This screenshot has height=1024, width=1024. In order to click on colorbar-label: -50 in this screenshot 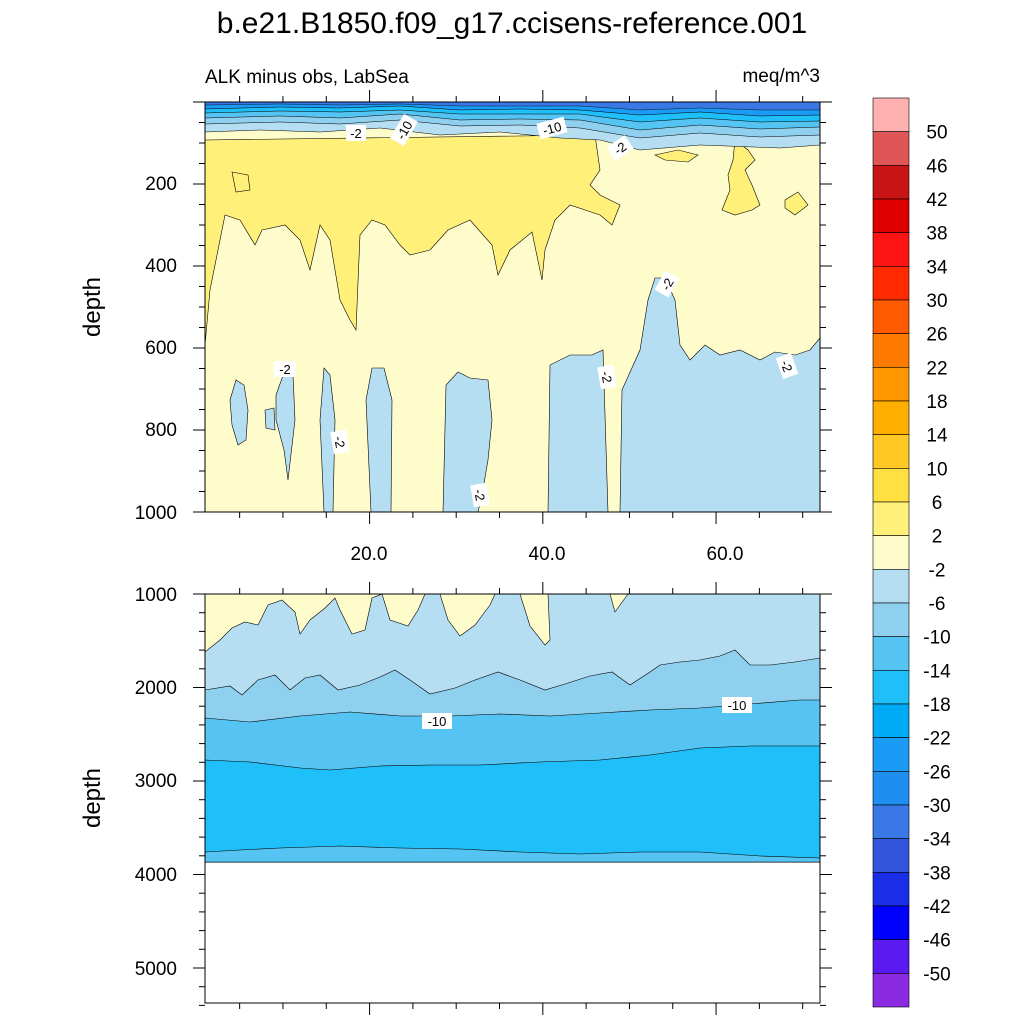, I will do `click(936, 974)`.